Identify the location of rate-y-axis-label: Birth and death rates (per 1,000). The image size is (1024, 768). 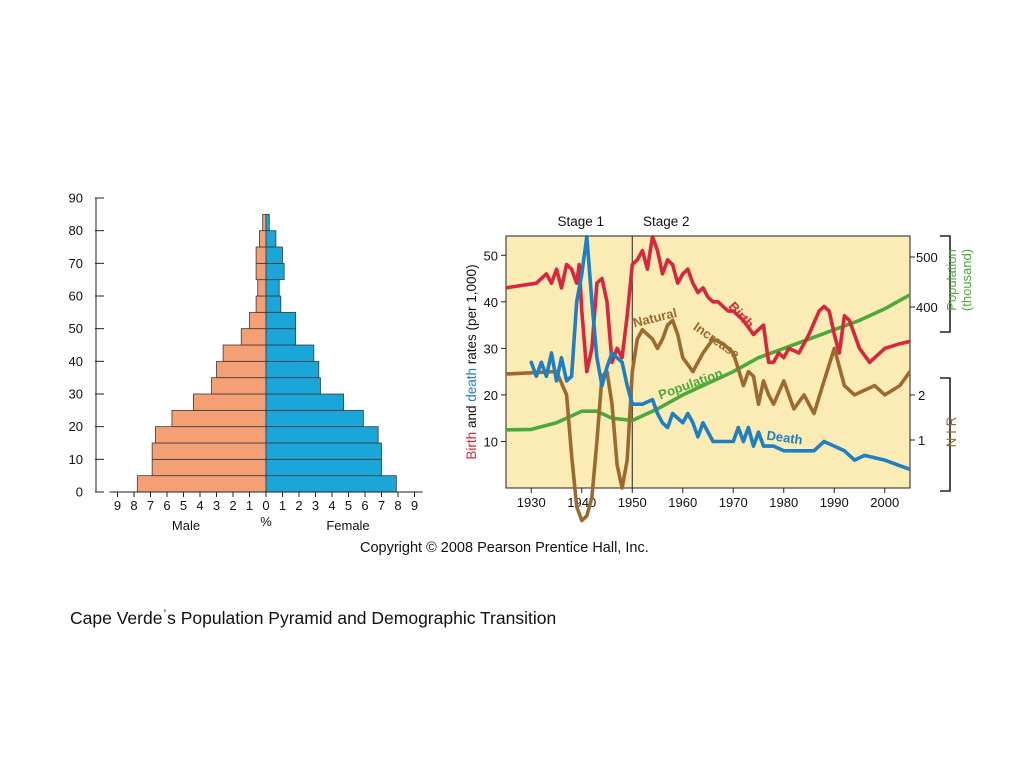
(471, 361).